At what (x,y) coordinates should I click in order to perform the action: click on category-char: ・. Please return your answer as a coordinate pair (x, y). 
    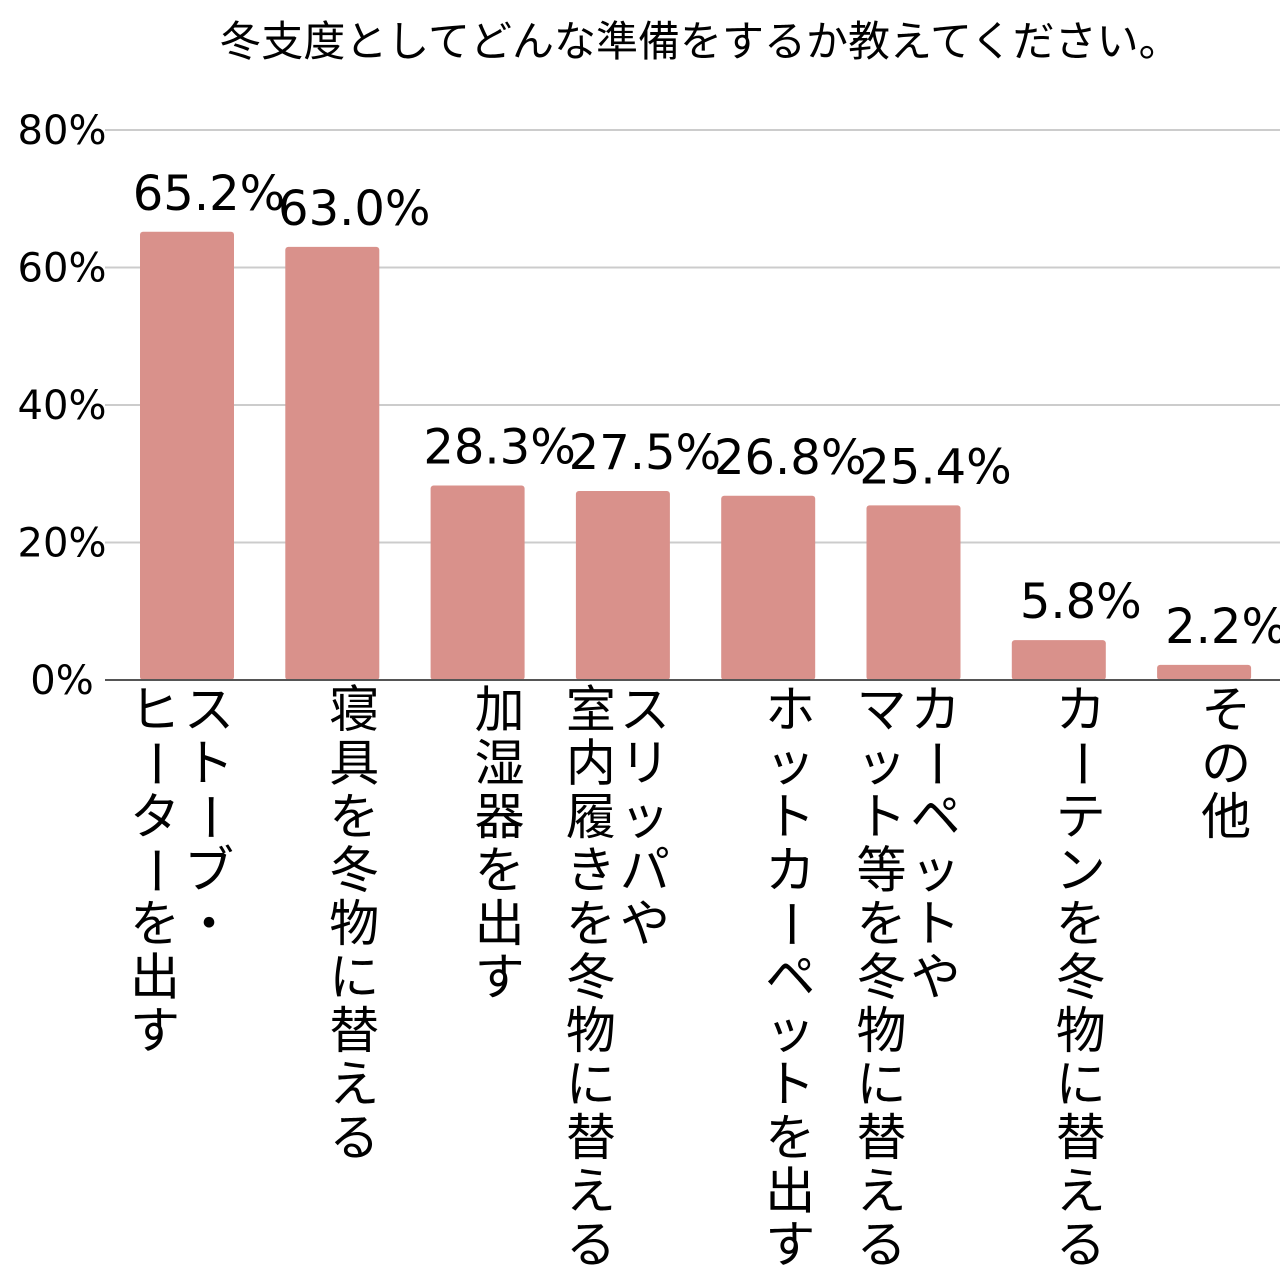
    Looking at the image, I should click on (209, 924).